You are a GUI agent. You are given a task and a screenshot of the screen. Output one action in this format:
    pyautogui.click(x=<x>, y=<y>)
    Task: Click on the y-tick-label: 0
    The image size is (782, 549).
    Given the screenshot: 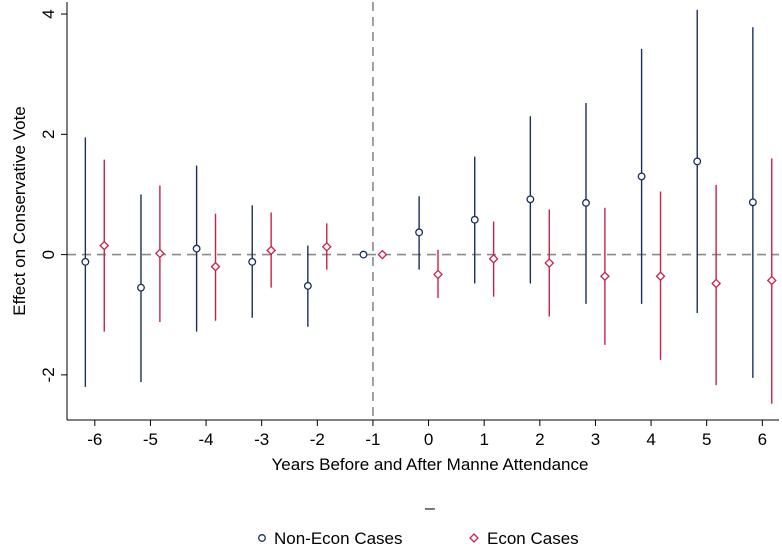 What is the action you would take?
    pyautogui.click(x=48, y=254)
    